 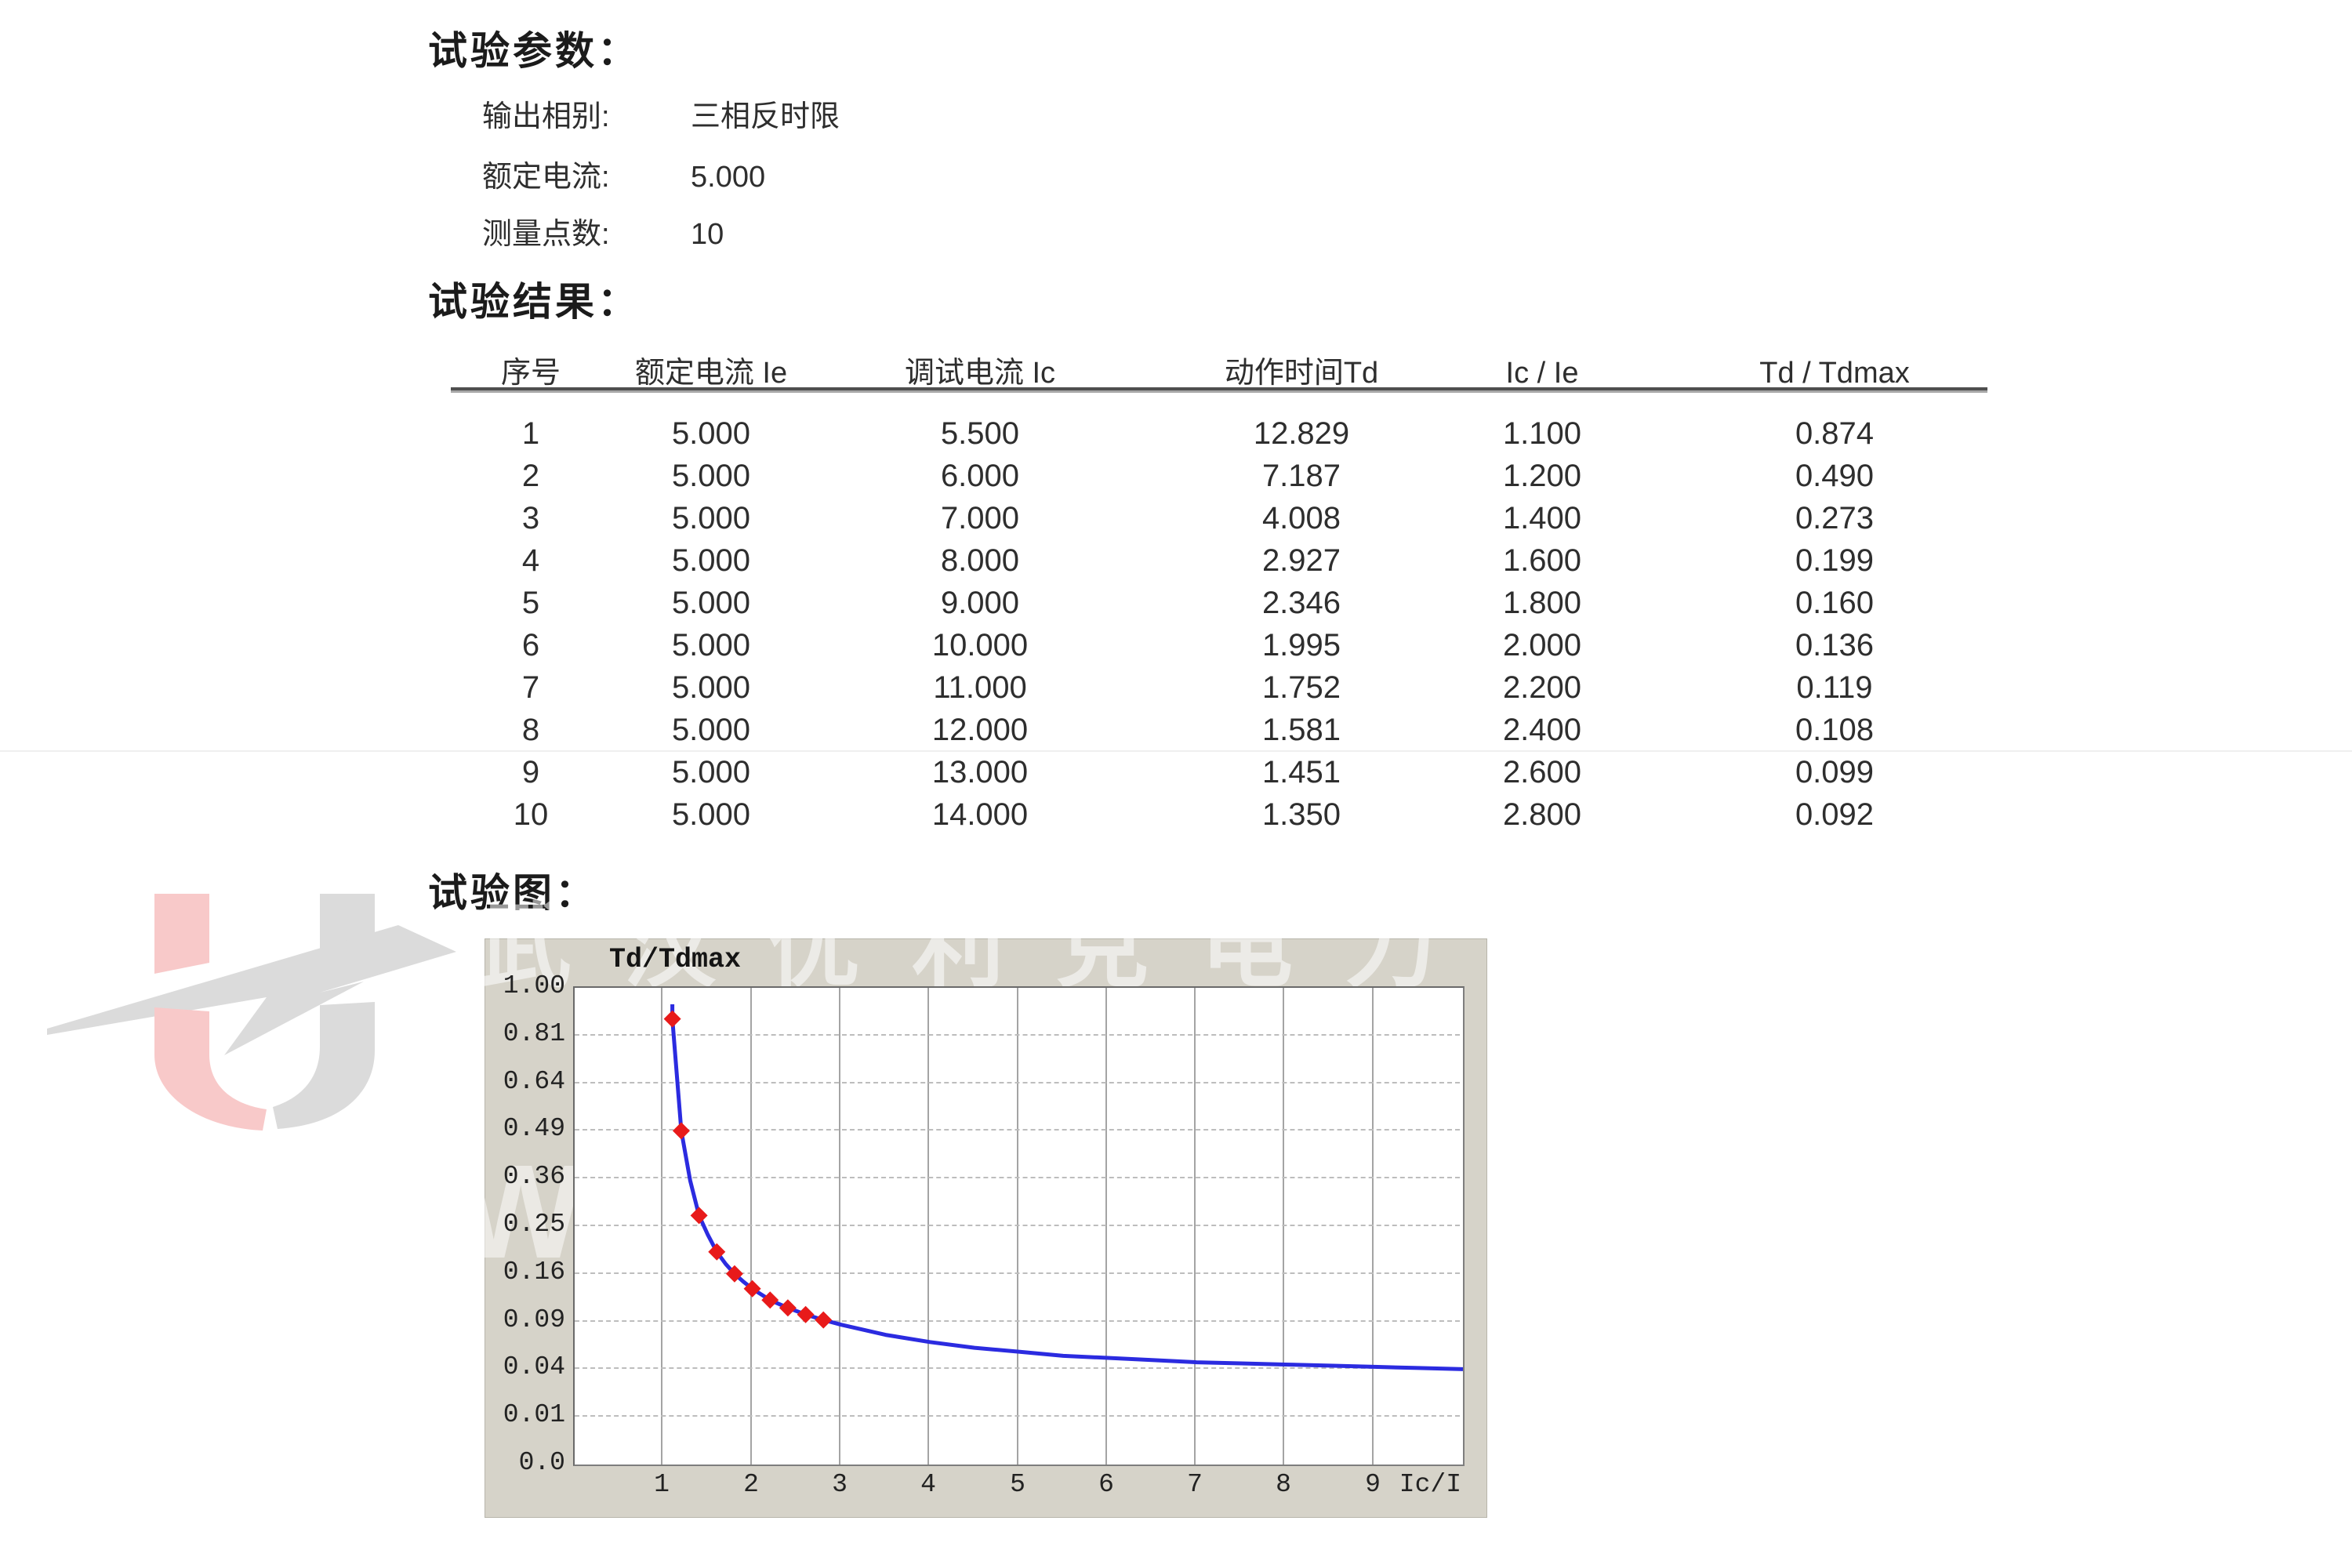 I want to click on watermark-partial-letter: W, so click(x=521, y=1212).